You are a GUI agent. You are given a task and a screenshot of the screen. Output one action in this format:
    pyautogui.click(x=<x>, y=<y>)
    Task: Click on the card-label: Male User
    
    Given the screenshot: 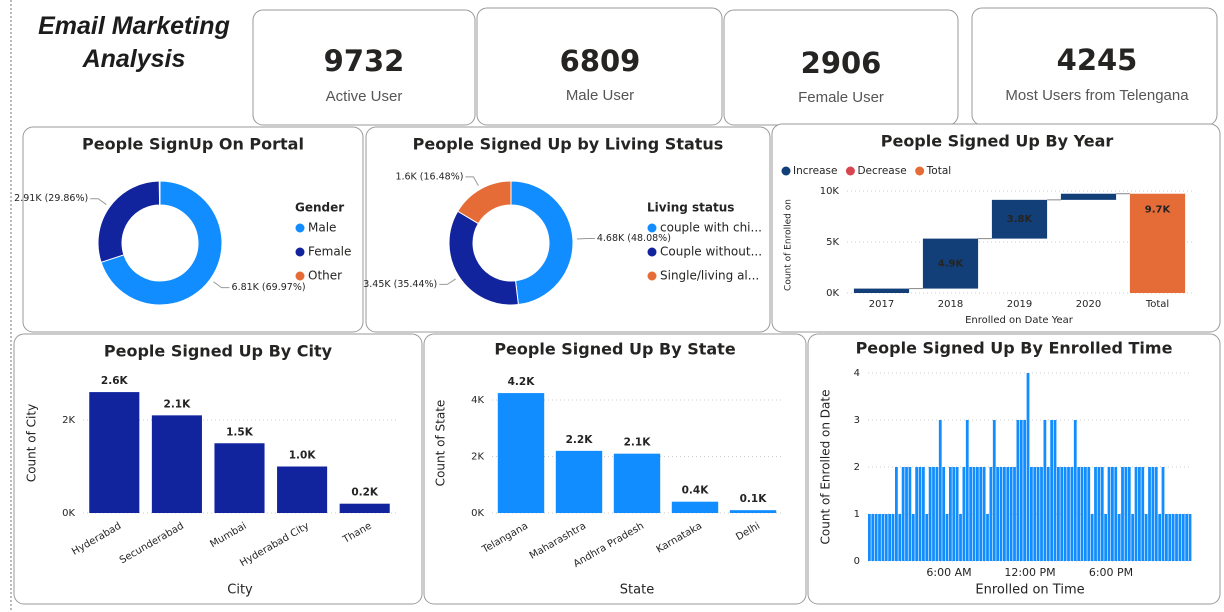 What is the action you would take?
    pyautogui.click(x=600, y=95)
    